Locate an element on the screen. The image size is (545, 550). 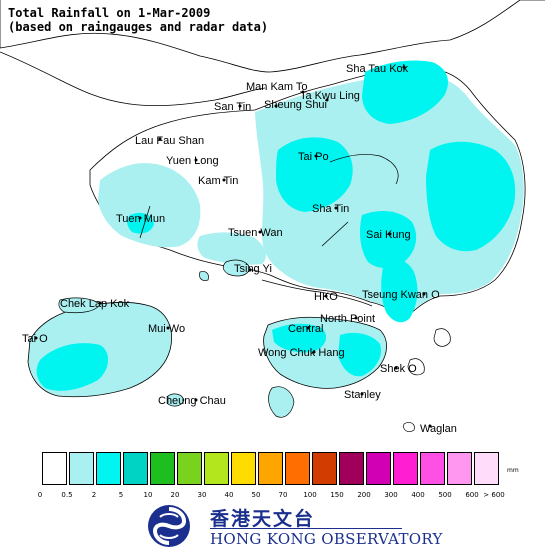
logo-english-text: HONG KONG OBSERVATORY is located at coordinates (326, 539).